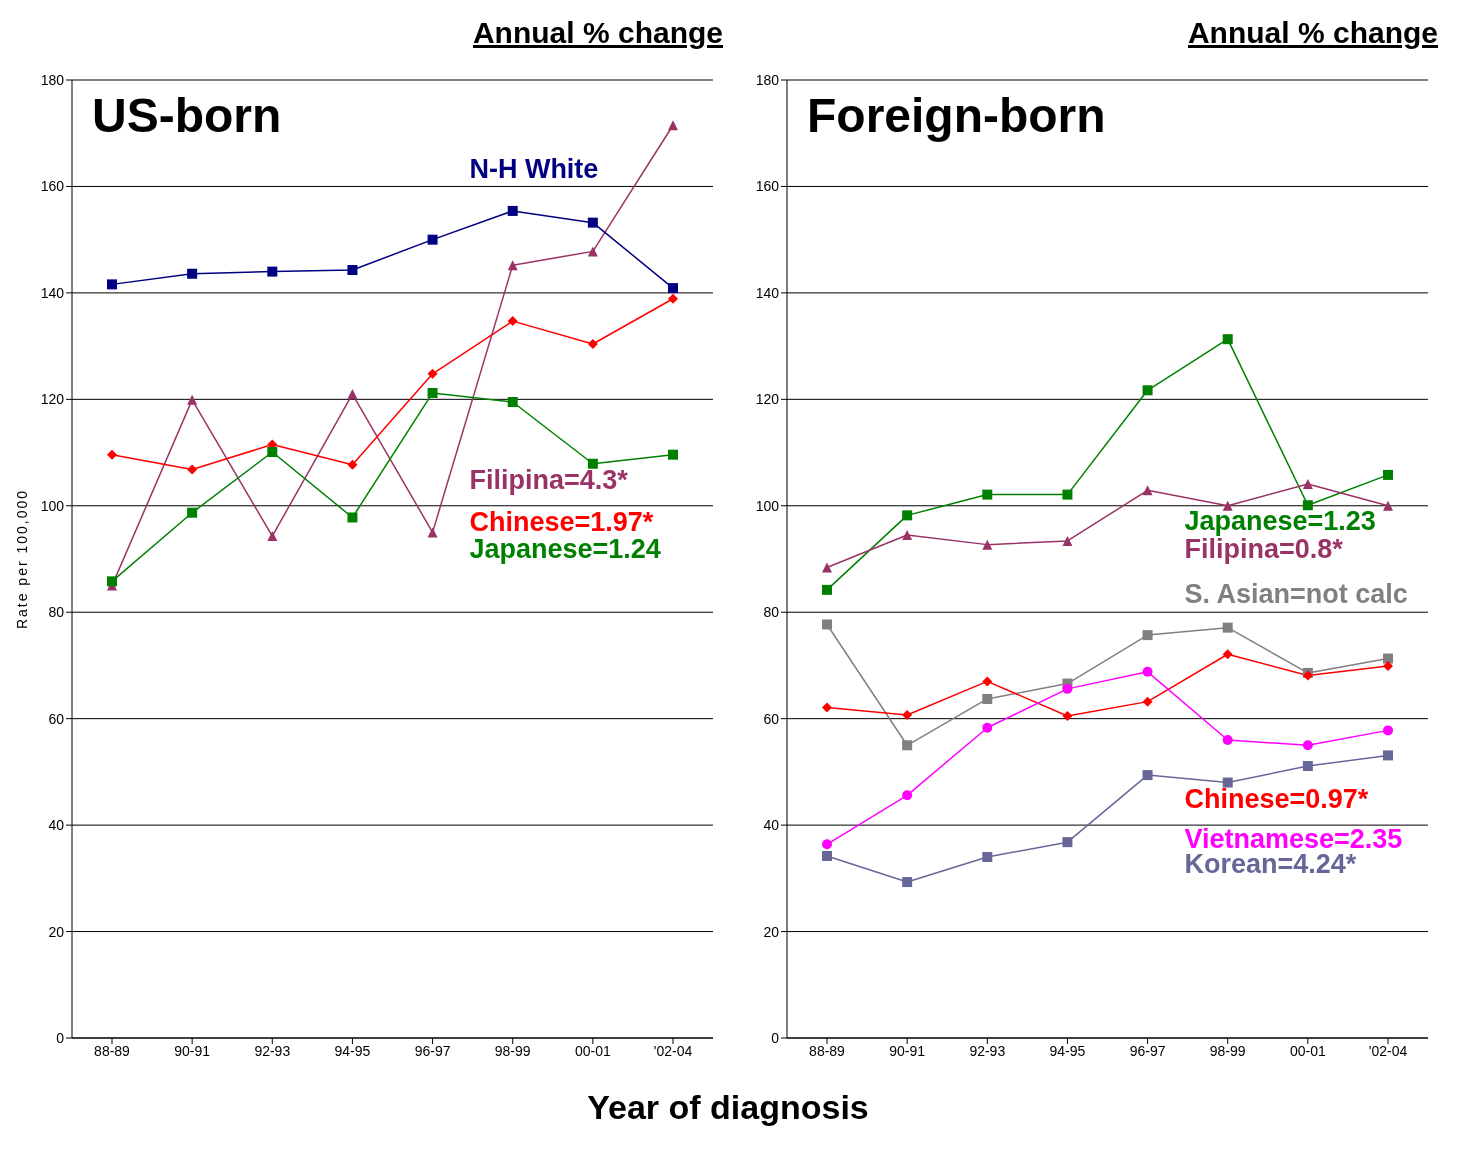 The image size is (1468, 1168). Describe the element at coordinates (827, 1050) in the screenshot. I see `x-tick-label: 88-89` at that location.